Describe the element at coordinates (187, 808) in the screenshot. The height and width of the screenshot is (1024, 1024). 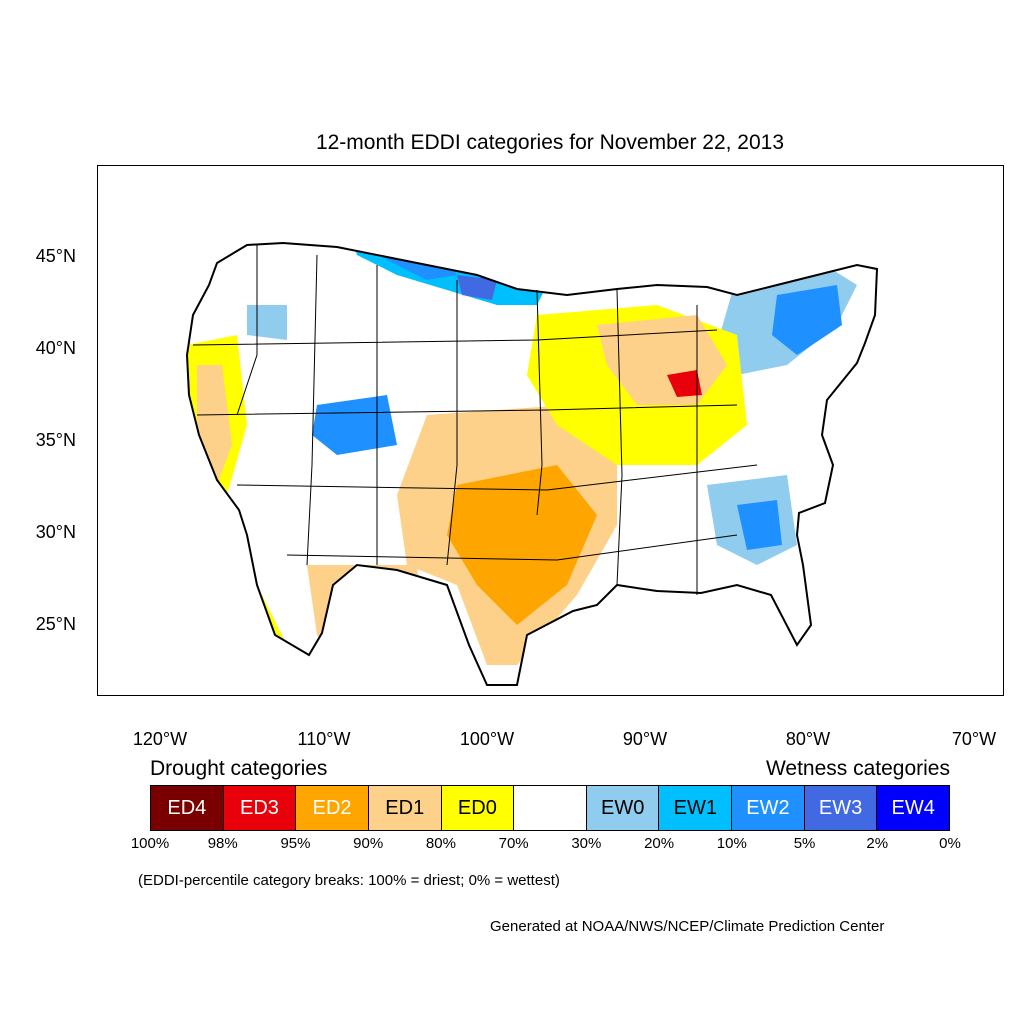
I see `legend-cell-ed4: ED4` at that location.